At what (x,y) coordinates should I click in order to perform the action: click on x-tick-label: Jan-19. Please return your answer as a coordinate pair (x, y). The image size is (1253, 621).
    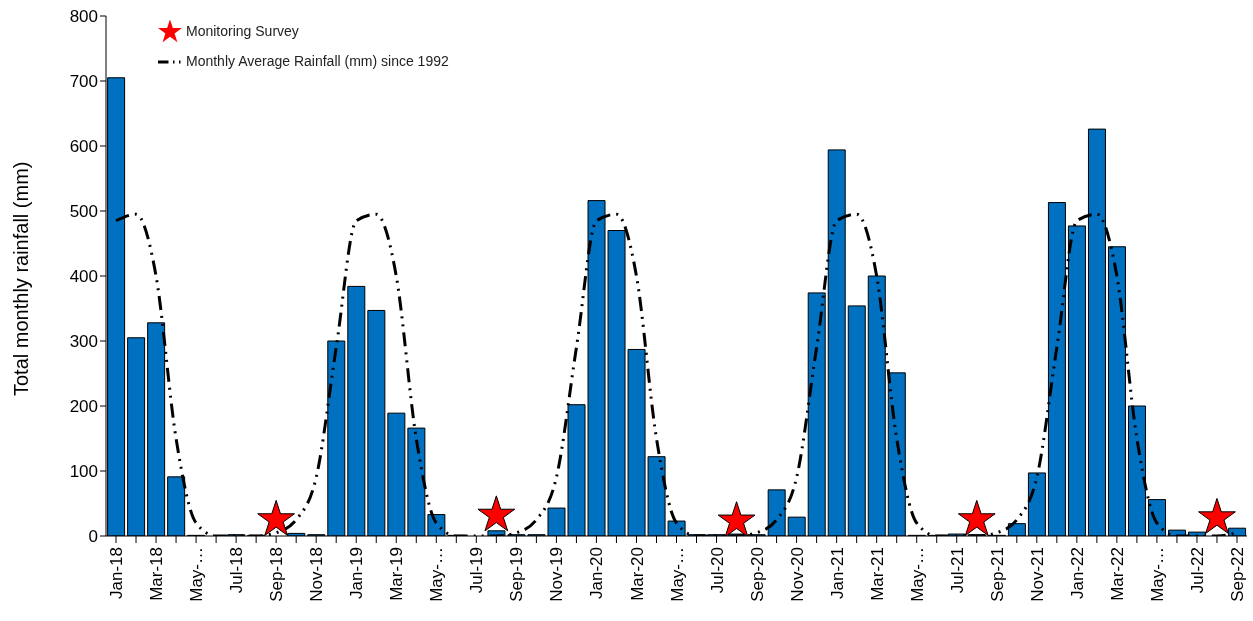
    Looking at the image, I should click on (357, 573).